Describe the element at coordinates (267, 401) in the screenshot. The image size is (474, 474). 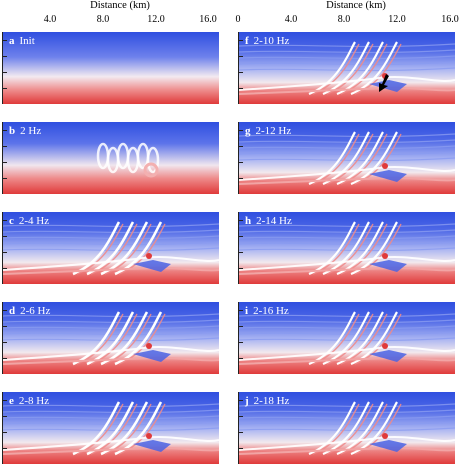
I see `panel-label: j 2-18 Hz` at that location.